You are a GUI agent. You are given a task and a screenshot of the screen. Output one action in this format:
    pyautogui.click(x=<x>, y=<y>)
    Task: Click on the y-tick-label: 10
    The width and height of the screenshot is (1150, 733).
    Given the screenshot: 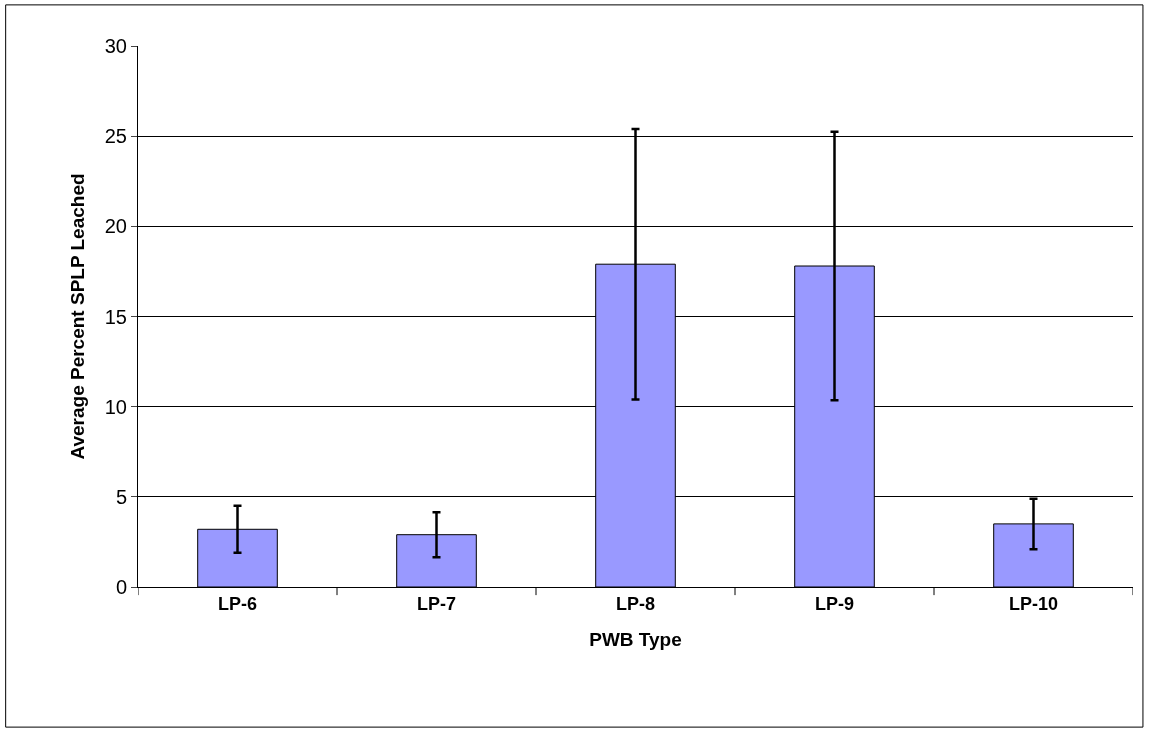 What is the action you would take?
    pyautogui.click(x=115, y=406)
    